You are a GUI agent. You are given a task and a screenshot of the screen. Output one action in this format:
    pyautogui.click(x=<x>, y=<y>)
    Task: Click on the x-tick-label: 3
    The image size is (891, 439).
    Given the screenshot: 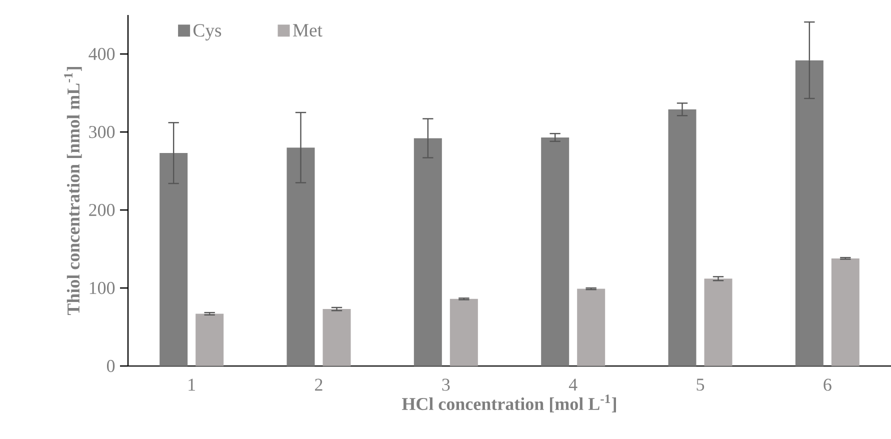 What is the action you would take?
    pyautogui.click(x=446, y=384)
    